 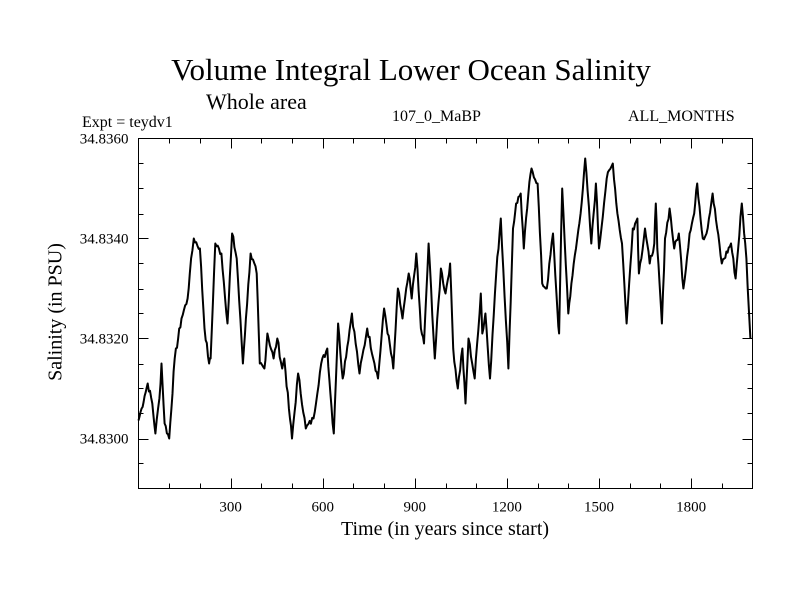 What do you see at coordinates (127, 122) in the screenshot?
I see `experiment-label: Expt = teydv1` at bounding box center [127, 122].